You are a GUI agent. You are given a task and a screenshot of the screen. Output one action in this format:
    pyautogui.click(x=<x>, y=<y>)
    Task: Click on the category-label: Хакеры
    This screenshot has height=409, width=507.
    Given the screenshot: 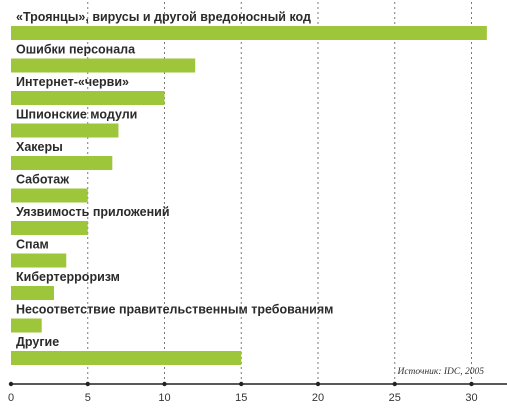 What is the action you would take?
    pyautogui.click(x=39, y=147)
    